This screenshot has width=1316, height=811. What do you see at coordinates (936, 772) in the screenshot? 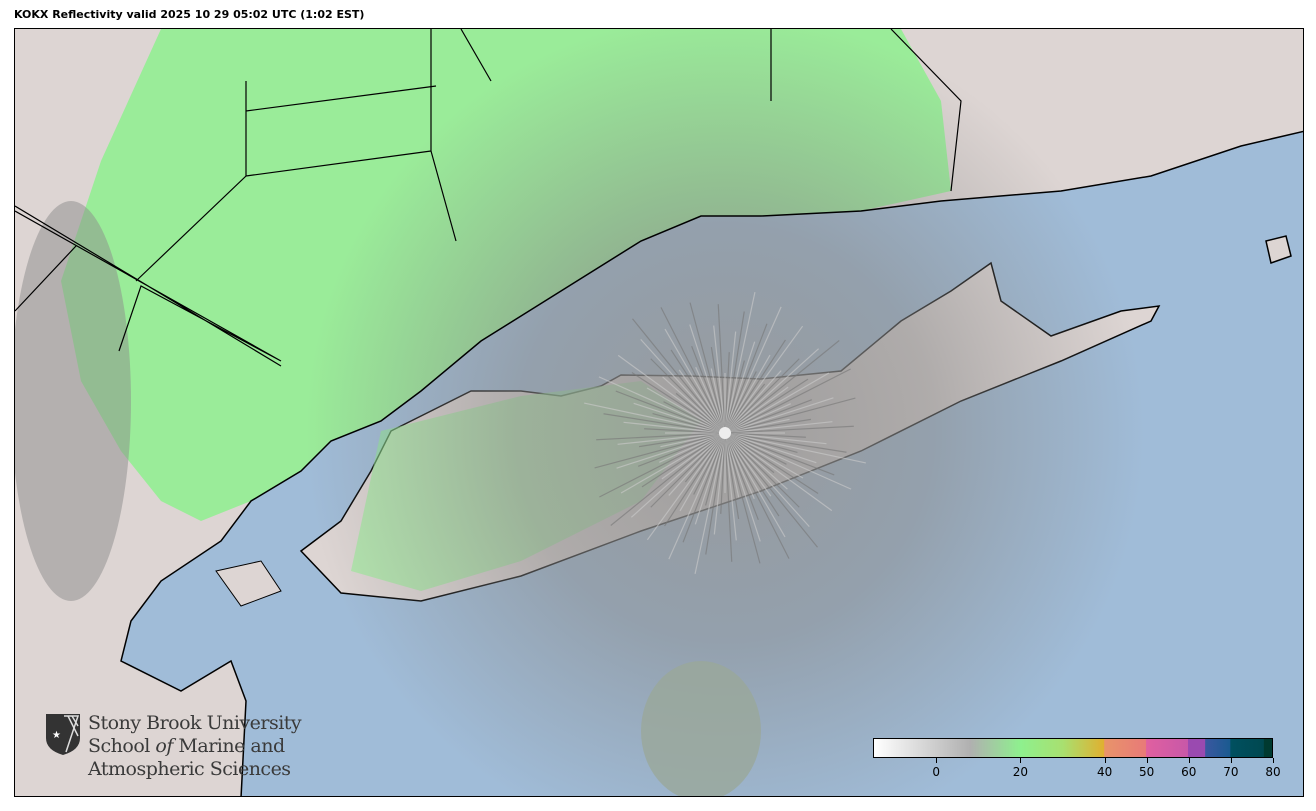
I see `colorbar-tick-label: 0` at bounding box center [936, 772].